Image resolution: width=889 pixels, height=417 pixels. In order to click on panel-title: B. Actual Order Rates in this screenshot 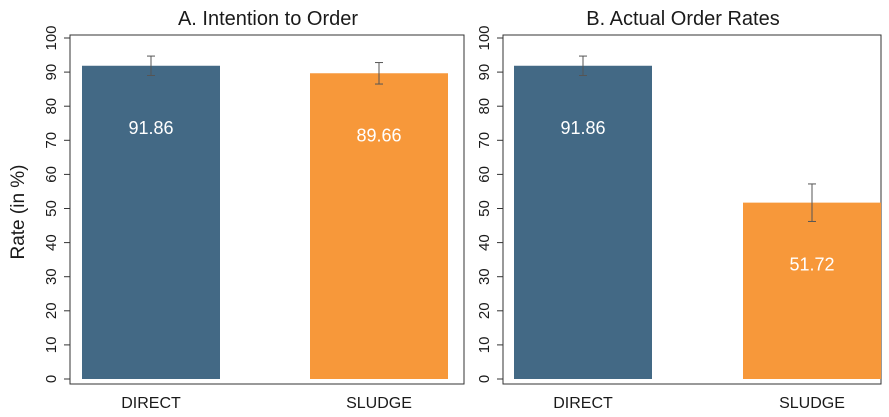, I will do `click(682, 19)`.